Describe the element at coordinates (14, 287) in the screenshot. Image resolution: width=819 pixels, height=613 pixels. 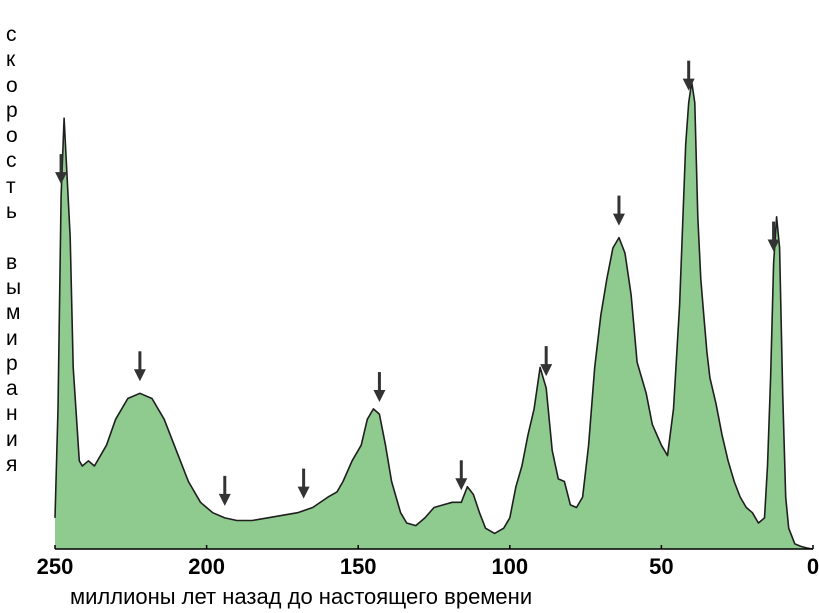
I see `y-axis-label-char: ы` at that location.